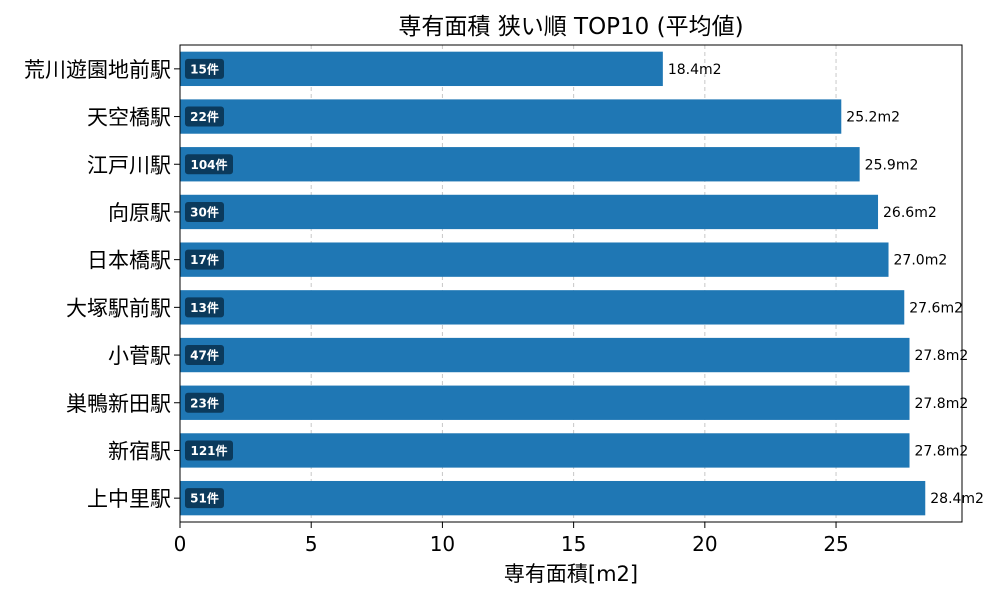  What do you see at coordinates (129, 118) in the screenshot?
I see `category-label: 天空橋駅` at bounding box center [129, 118].